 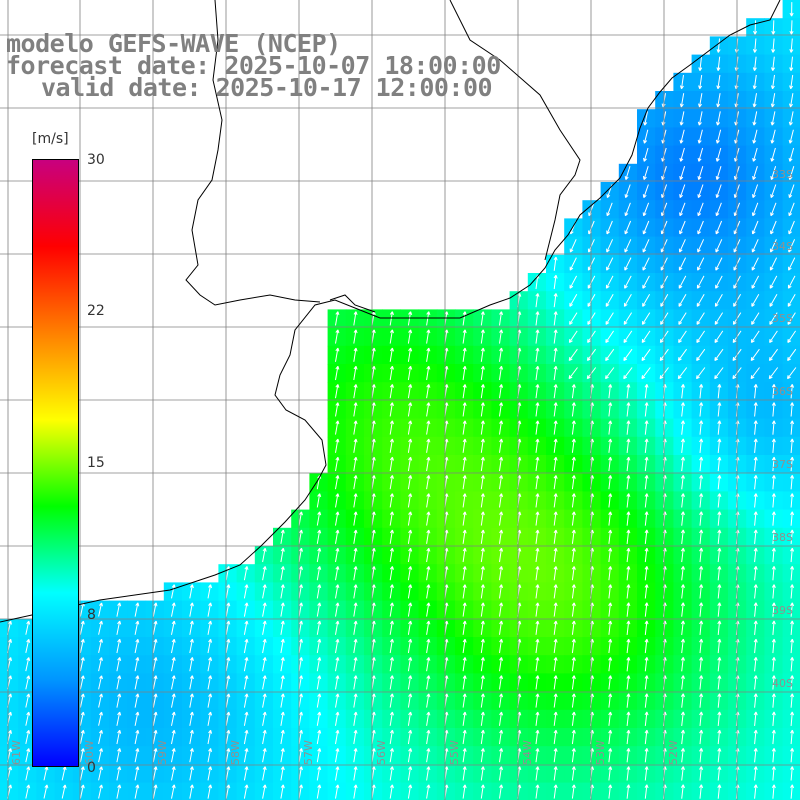 What do you see at coordinates (782, 429) in the screenshot?
I see `latitude-labels: 33S 34S 35S 36S 37S 38S 39S 40S` at bounding box center [782, 429].